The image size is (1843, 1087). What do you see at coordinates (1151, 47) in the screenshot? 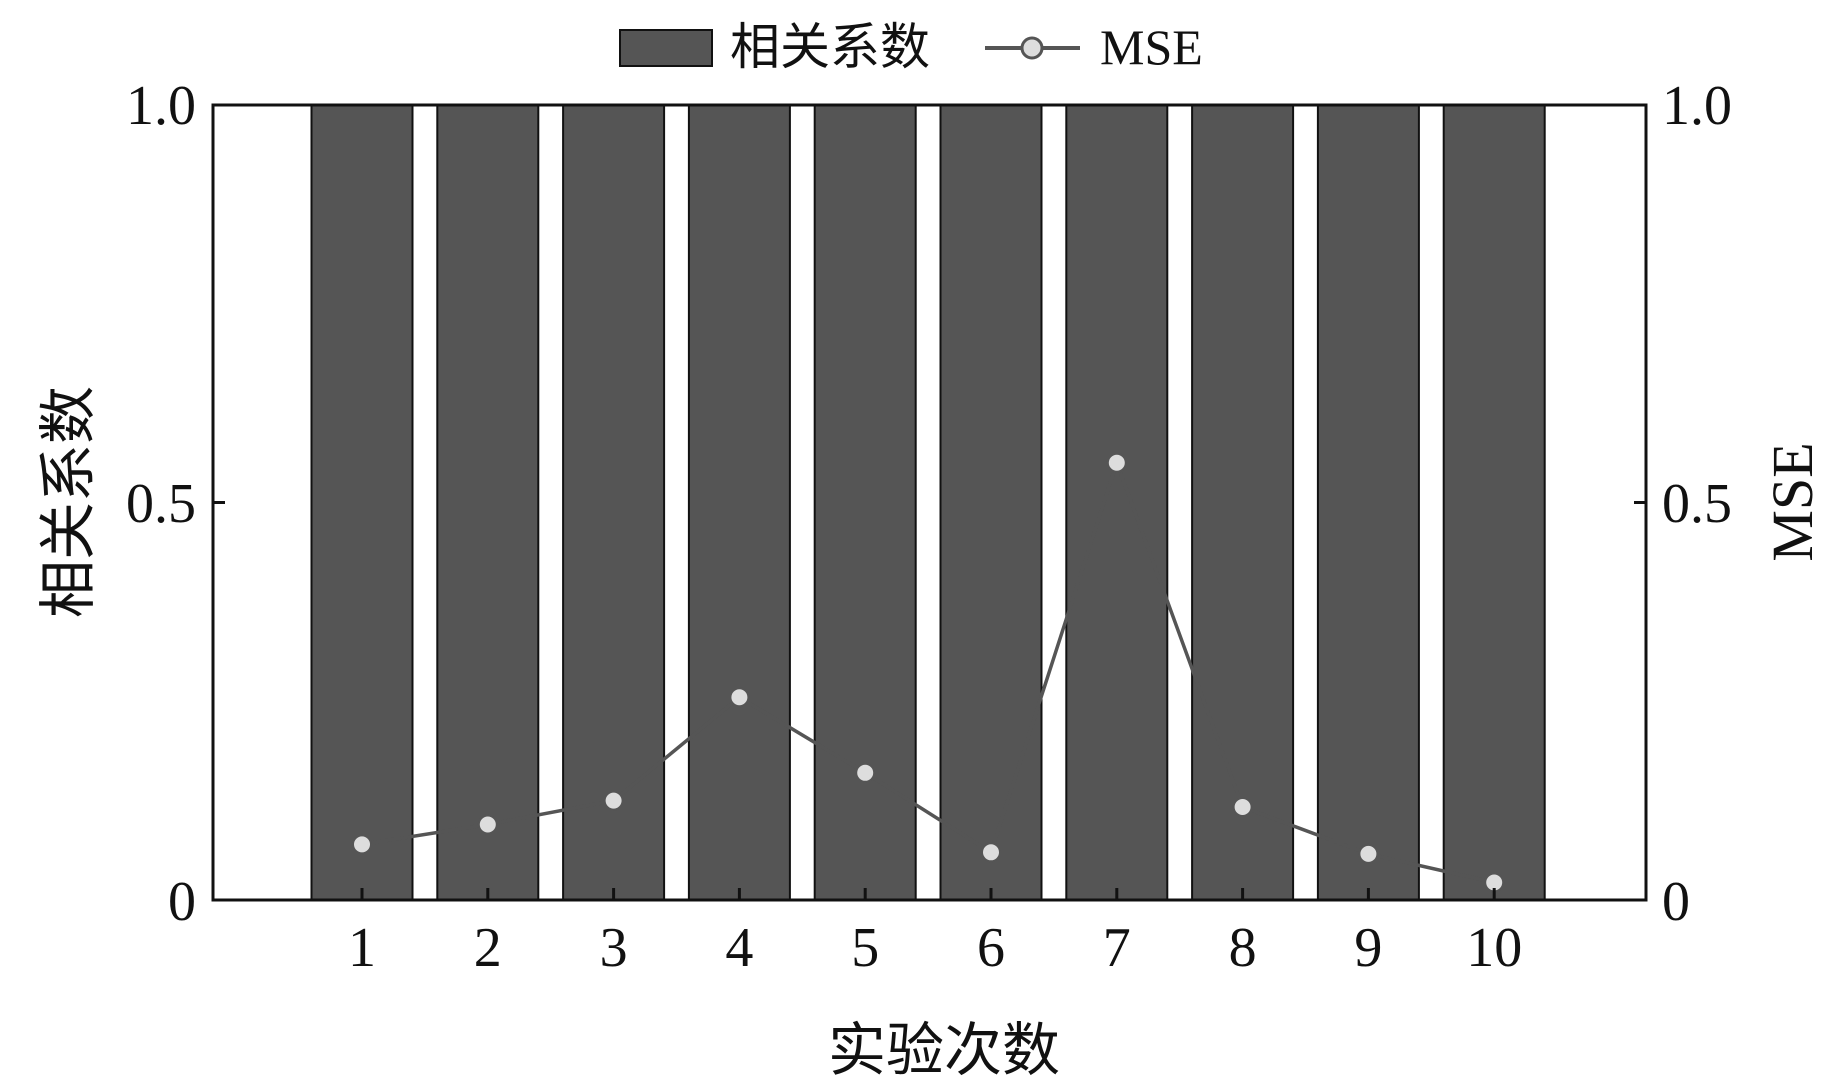
I see `legend-label-line: MSE` at bounding box center [1151, 47].